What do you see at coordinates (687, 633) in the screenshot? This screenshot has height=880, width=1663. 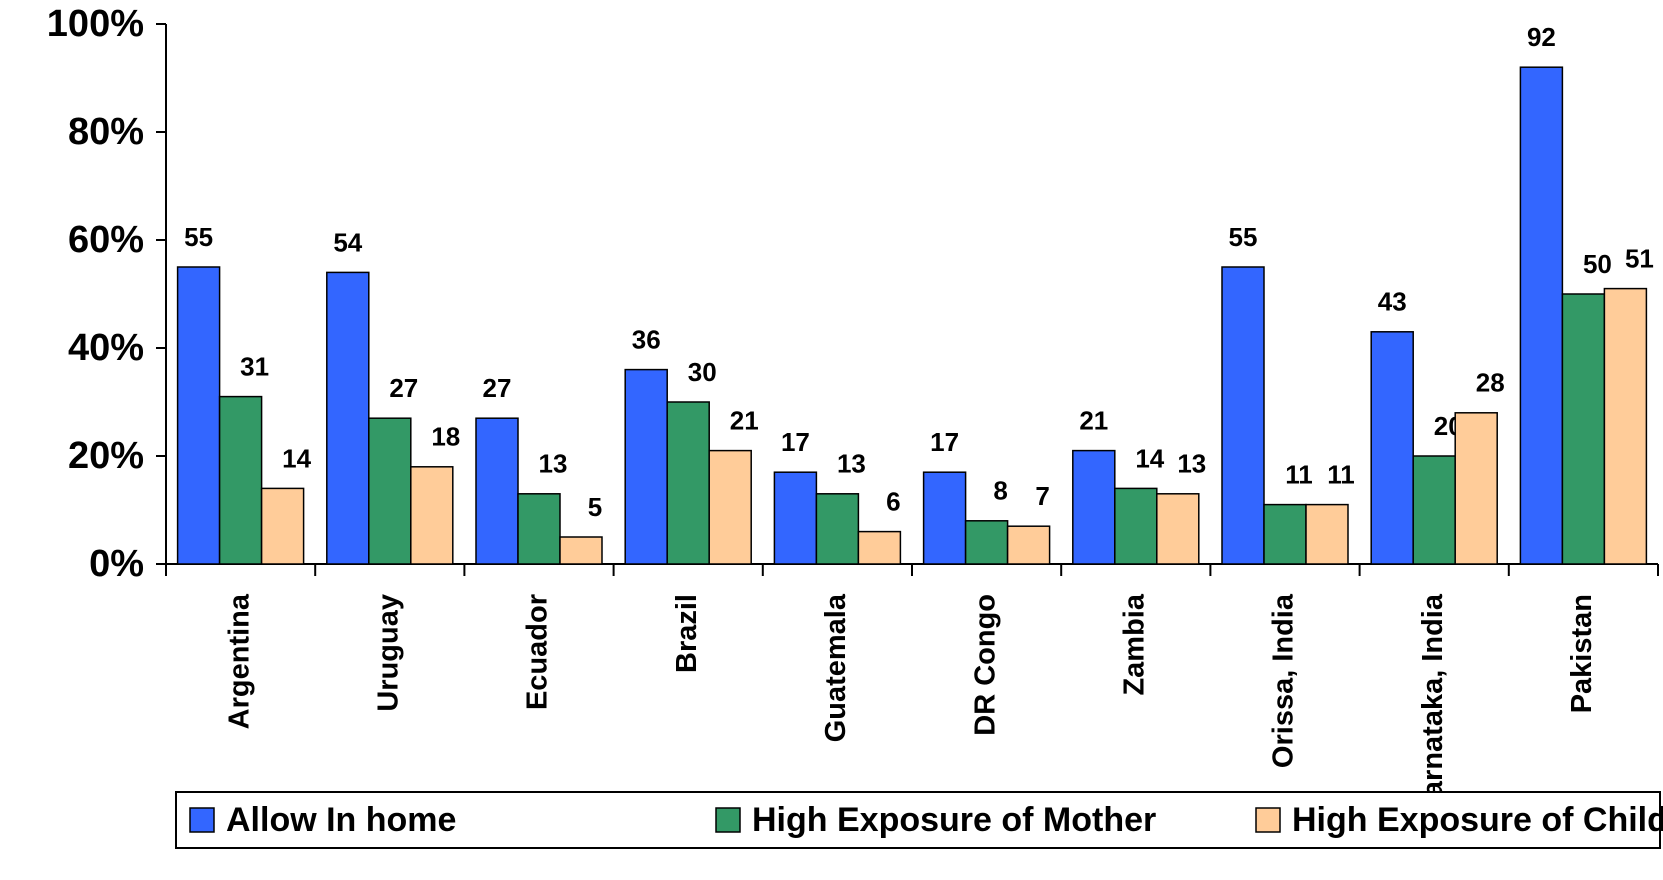 I see `x-tick-label: Brazil` at bounding box center [687, 633].